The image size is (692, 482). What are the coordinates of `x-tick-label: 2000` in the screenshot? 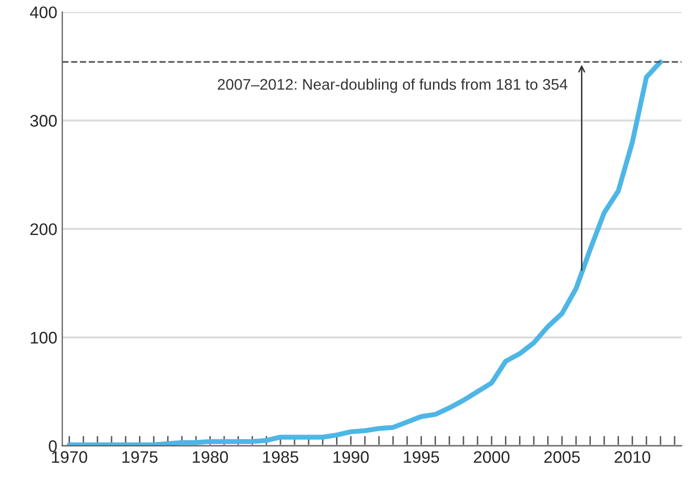 It's located at (492, 457).